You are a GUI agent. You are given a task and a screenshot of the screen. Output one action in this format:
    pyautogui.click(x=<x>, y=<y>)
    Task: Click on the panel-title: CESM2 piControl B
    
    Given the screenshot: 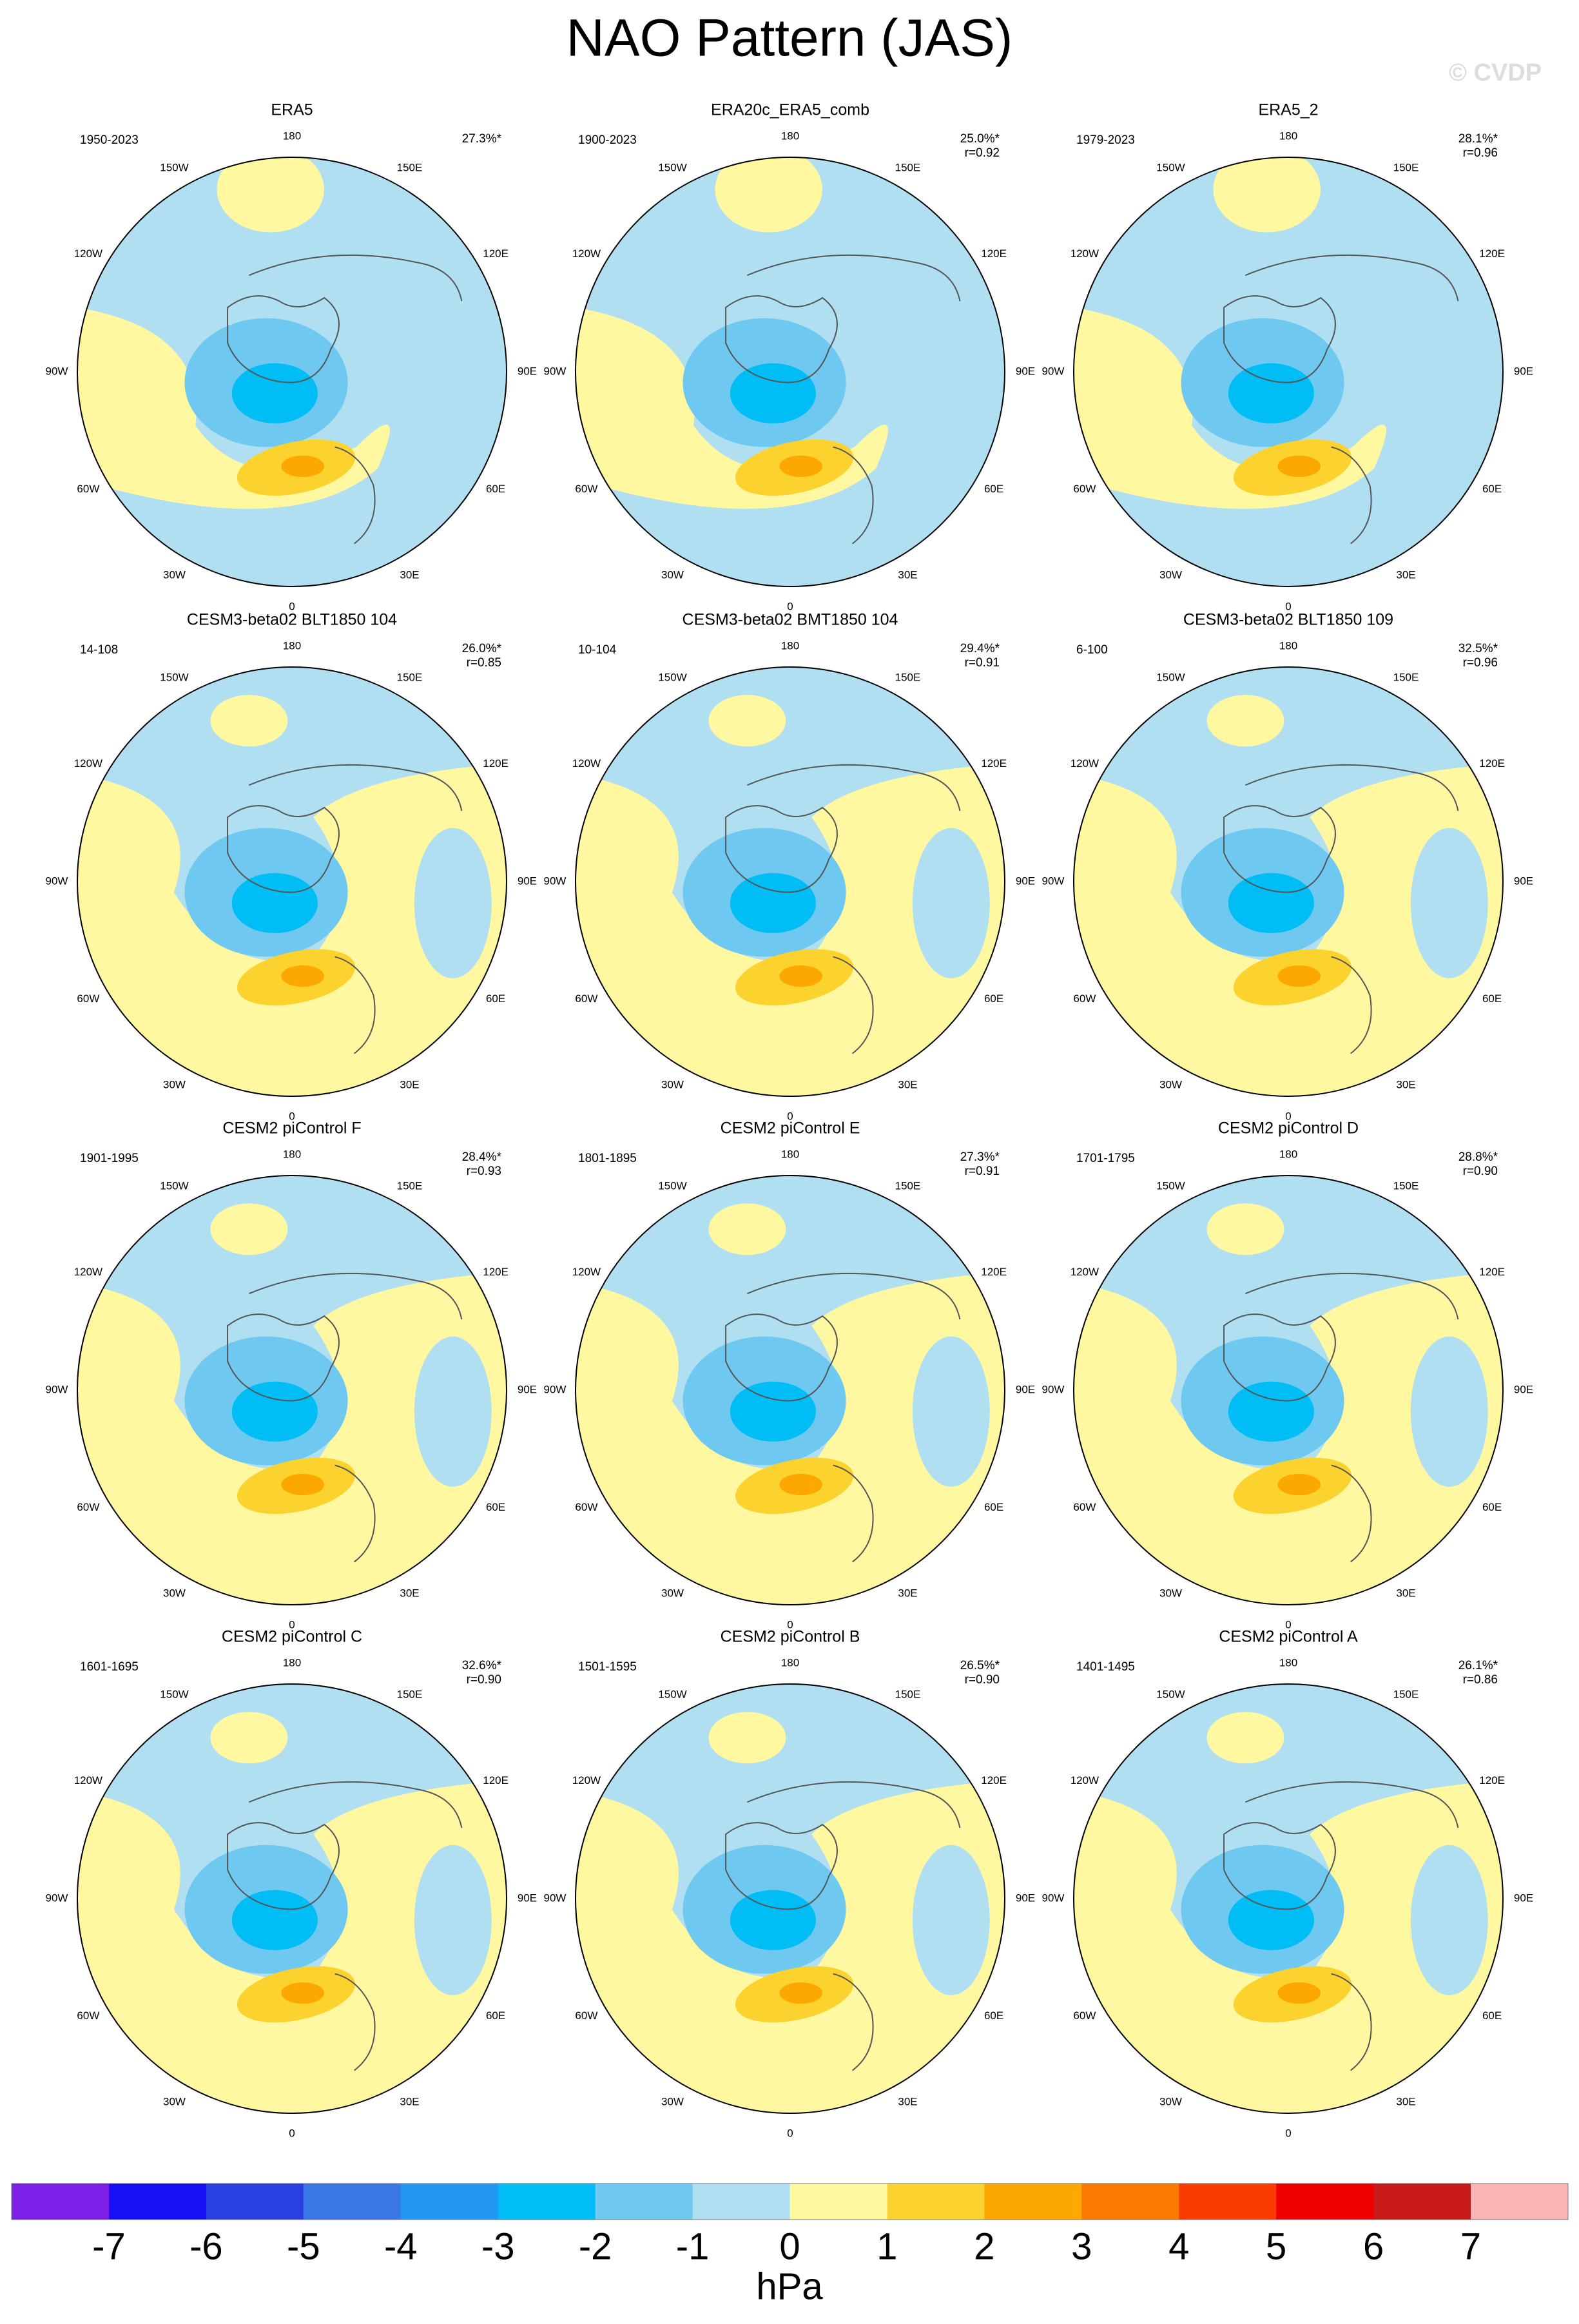 What is the action you would take?
    pyautogui.click(x=790, y=1637)
    